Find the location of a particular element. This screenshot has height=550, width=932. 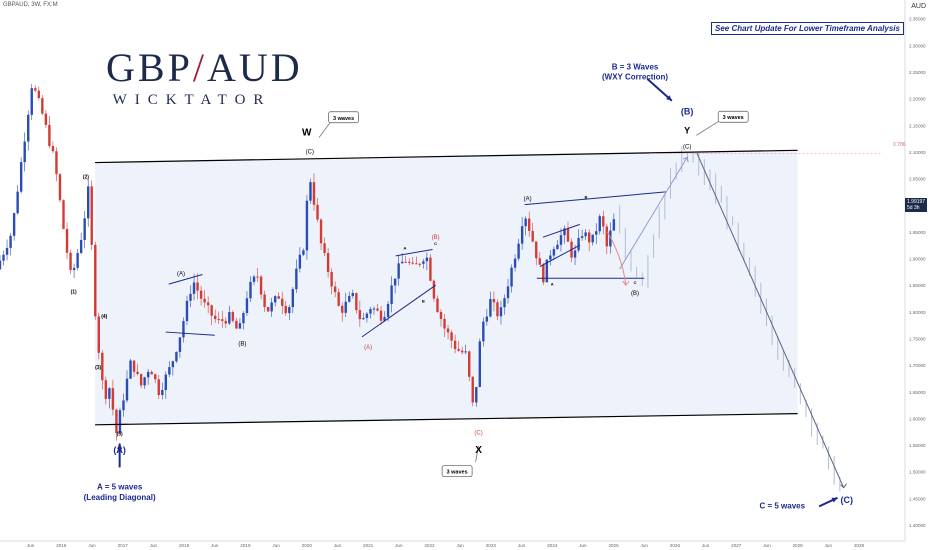

price-tick-label: 2.35000 is located at coordinates (917, 19).